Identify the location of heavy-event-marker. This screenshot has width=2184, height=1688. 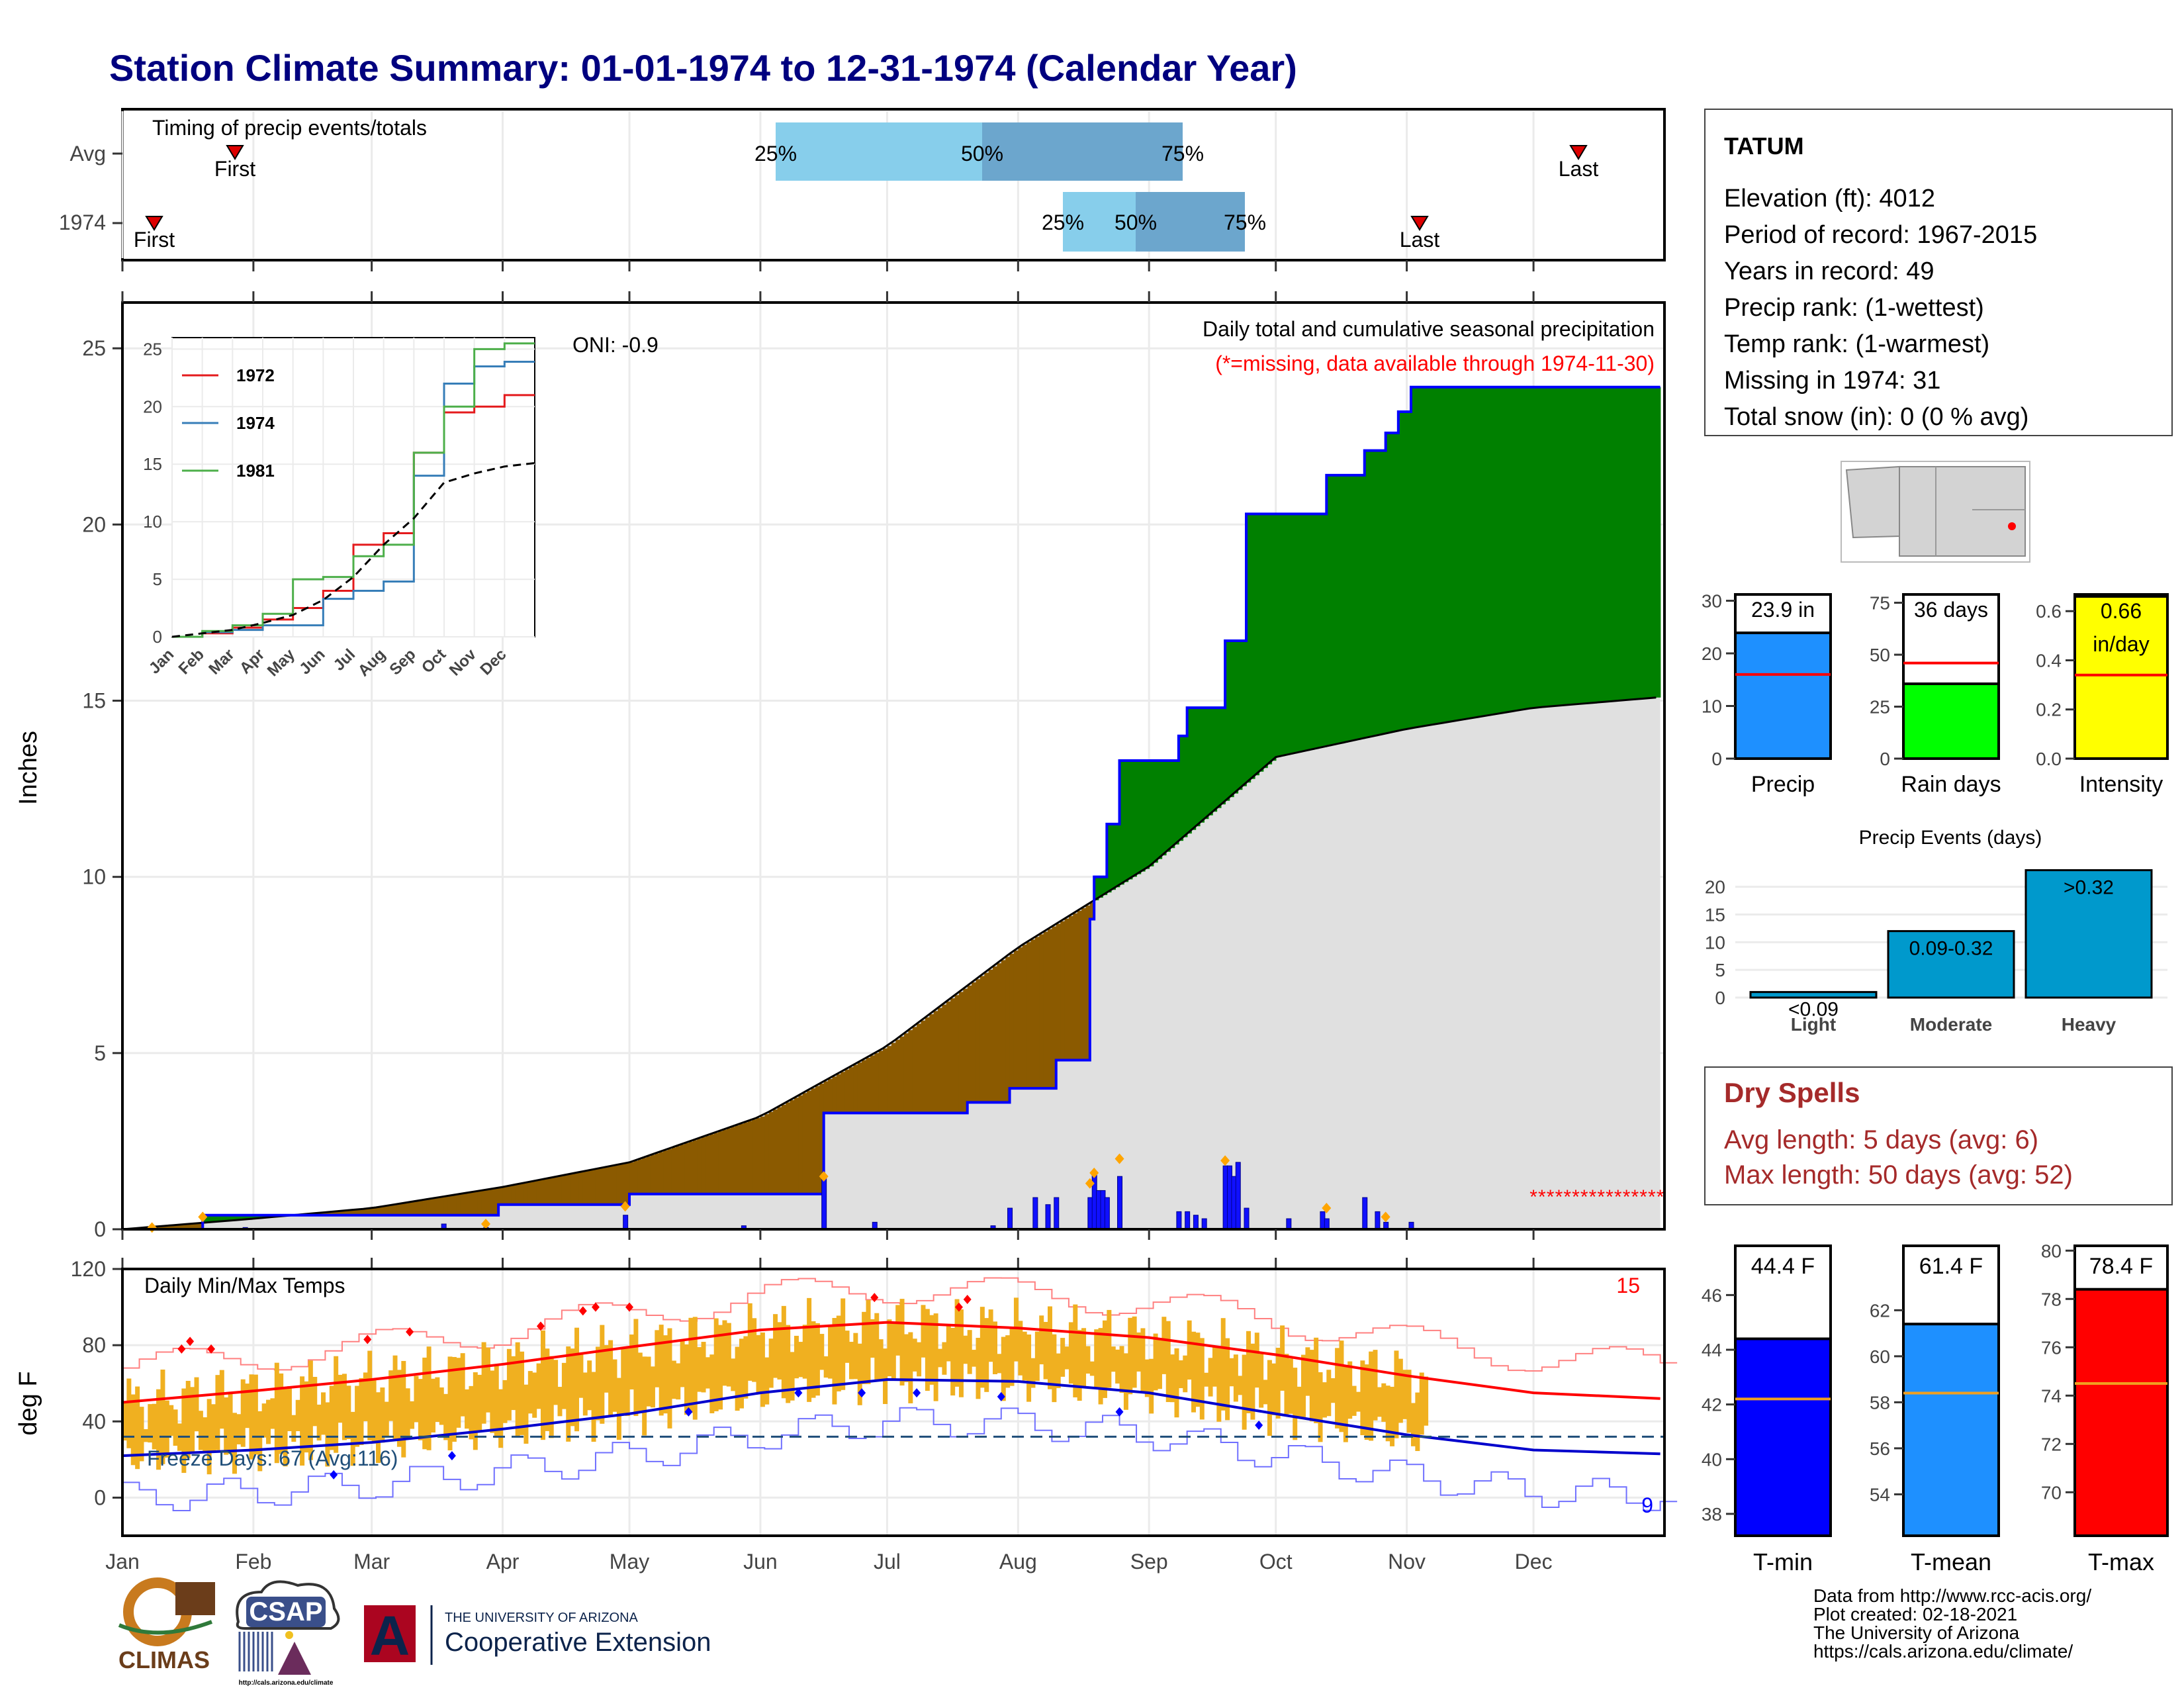
(1327, 1208).